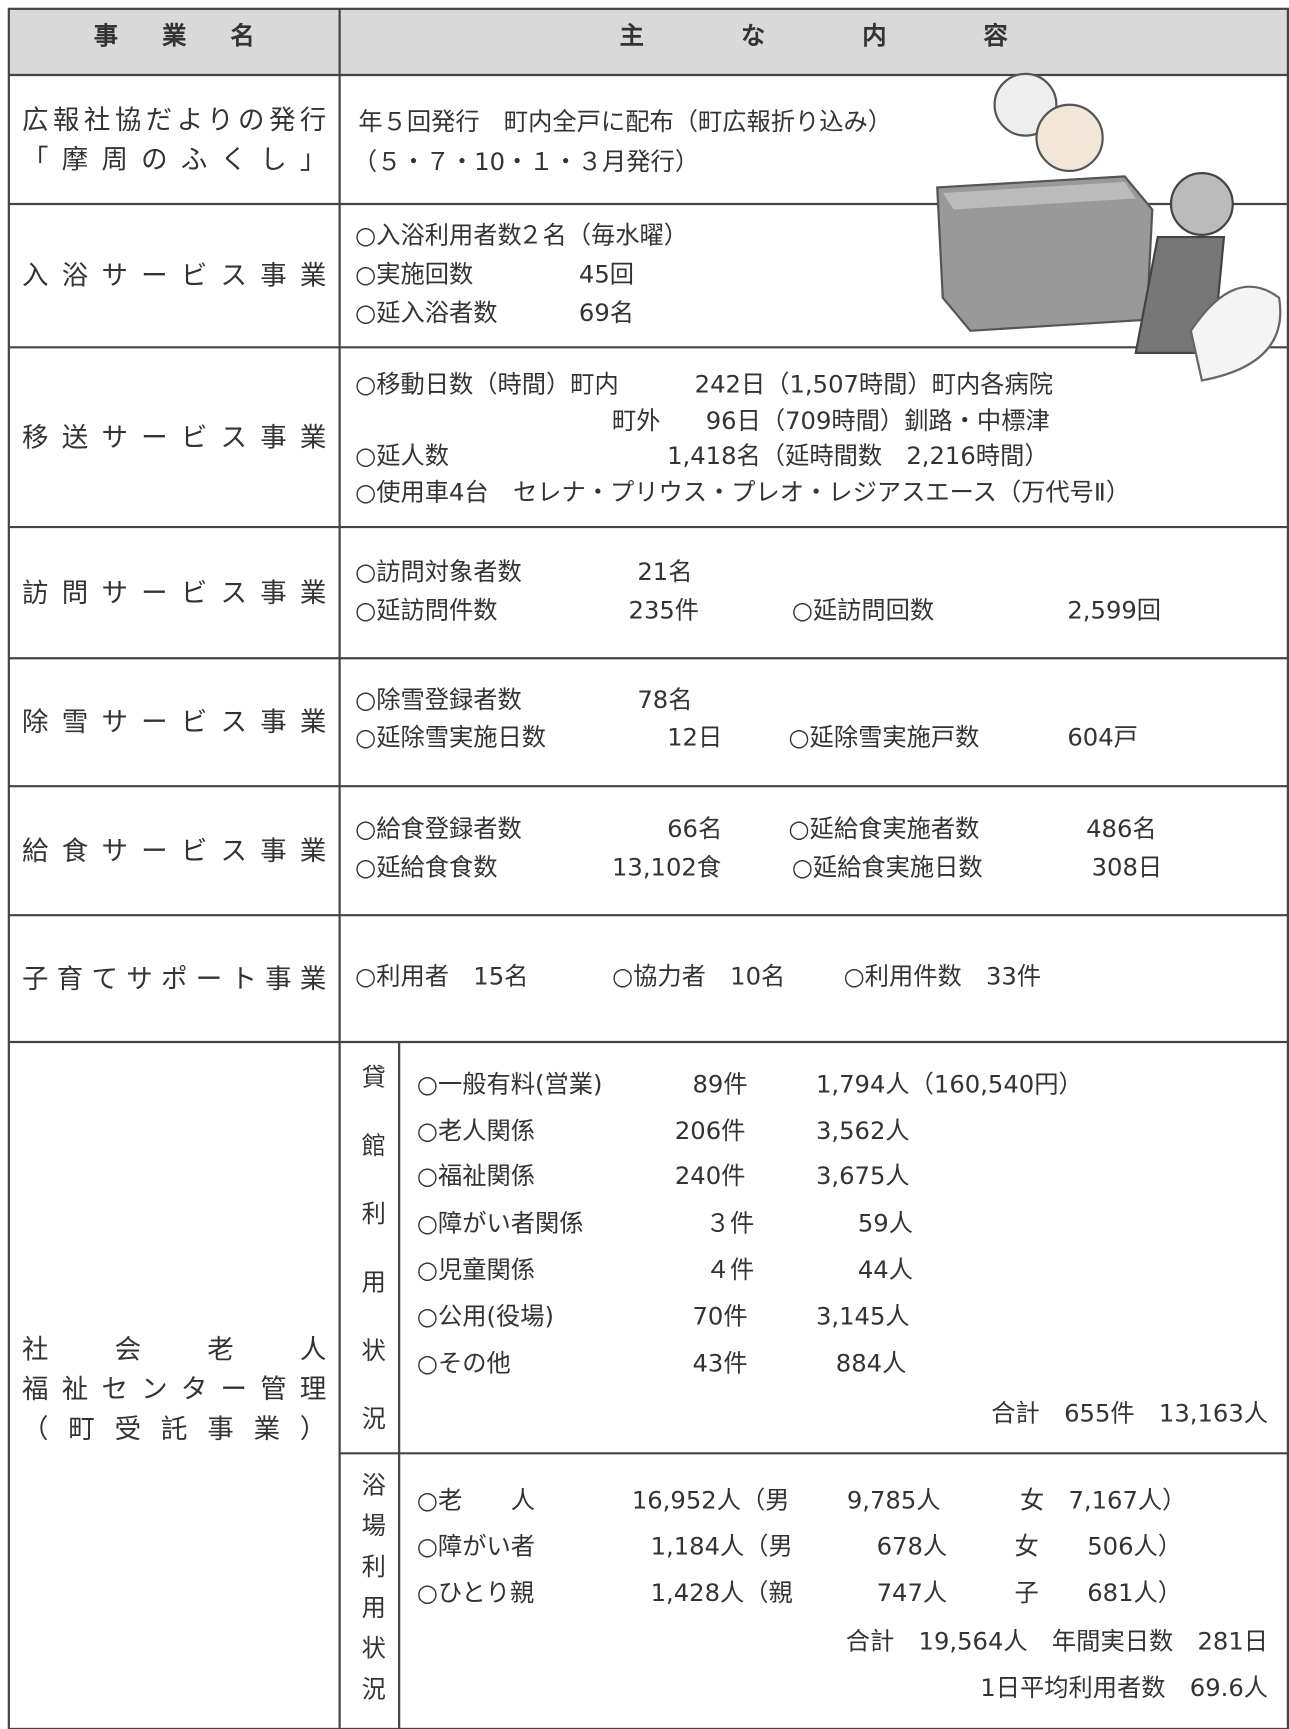 The height and width of the screenshot is (1729, 1289). Describe the element at coordinates (174, 979) in the screenshot. I see `row-name: 子育てサポート事業` at that location.